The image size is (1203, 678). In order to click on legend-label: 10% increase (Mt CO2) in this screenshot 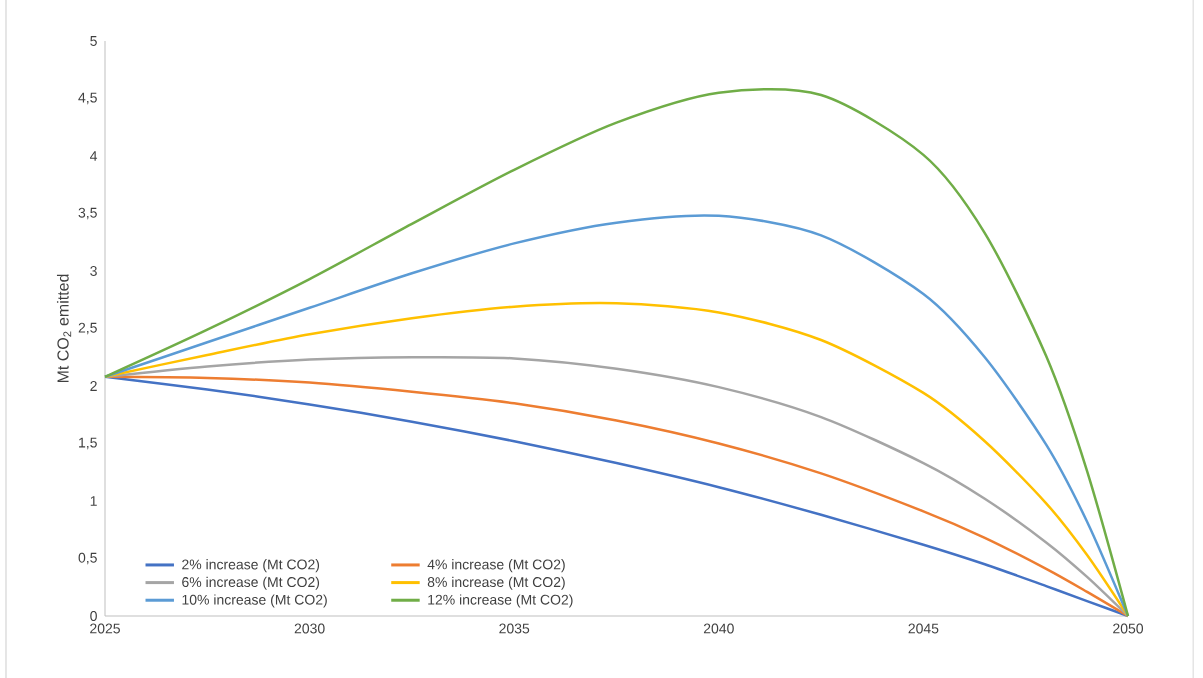, I will do `click(254, 601)`.